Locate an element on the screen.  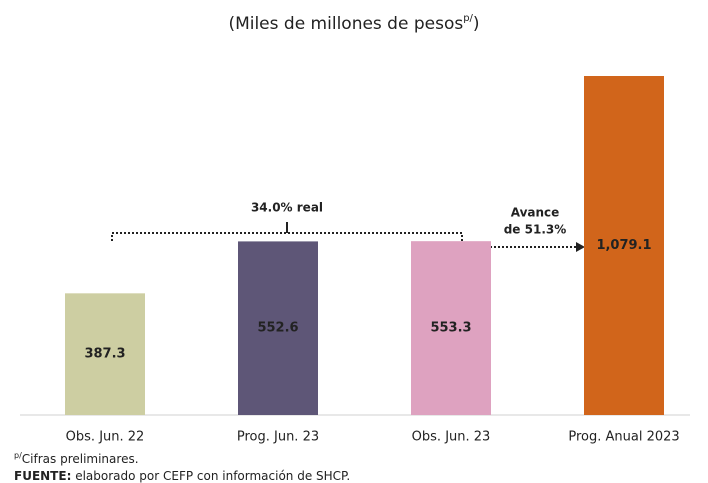
footnote-label: FUENTE: is located at coordinates (42, 476).